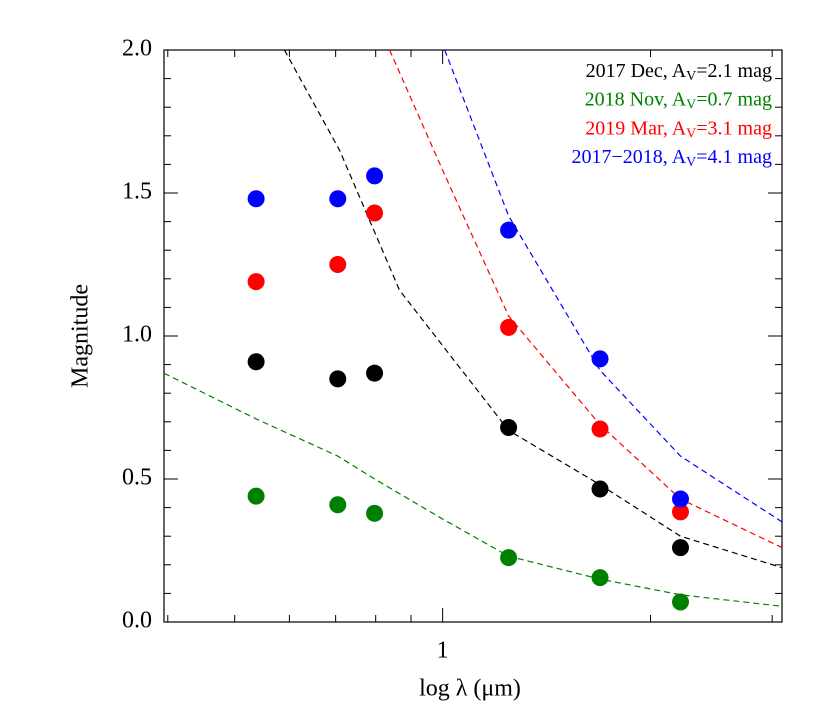 This screenshot has width=830, height=726. Describe the element at coordinates (734, 71) in the screenshot. I see `legend-suffix: =2.1 mag` at that location.